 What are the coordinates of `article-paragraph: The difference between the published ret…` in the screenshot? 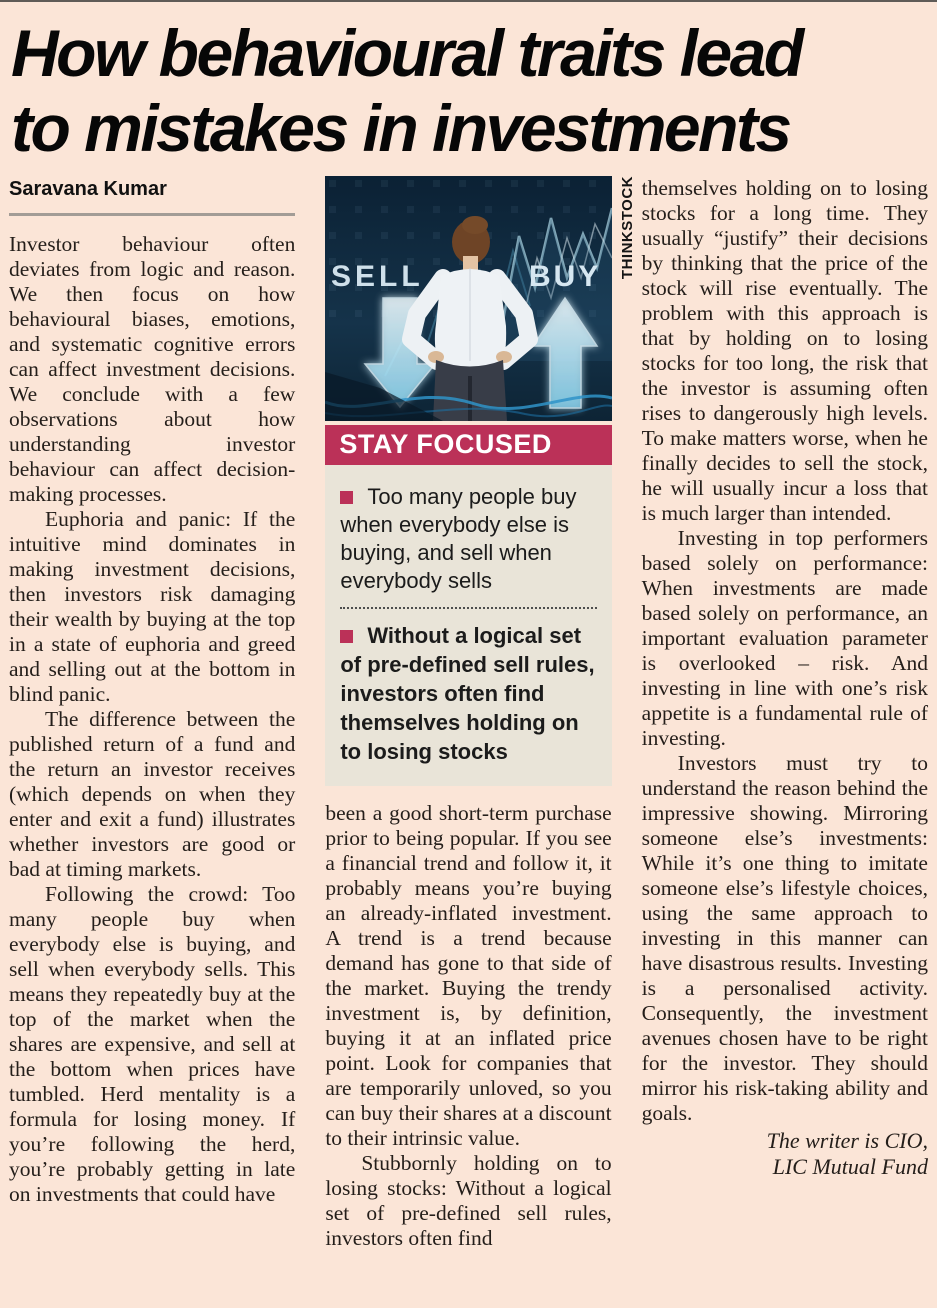 It's located at (152, 794).